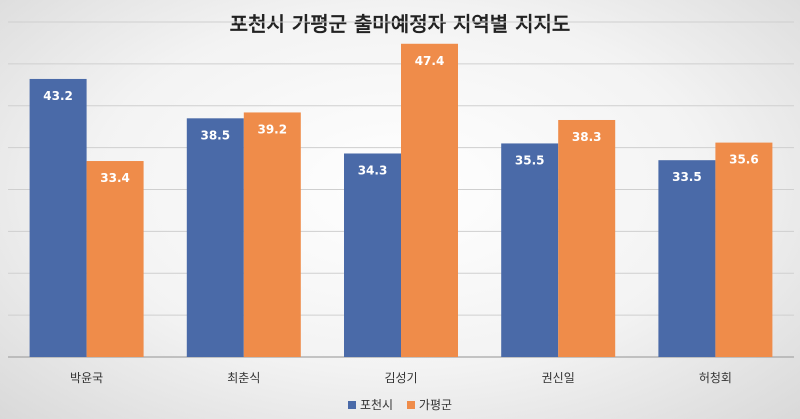  I want to click on legend-label-series-1: 포천시, so click(376, 405).